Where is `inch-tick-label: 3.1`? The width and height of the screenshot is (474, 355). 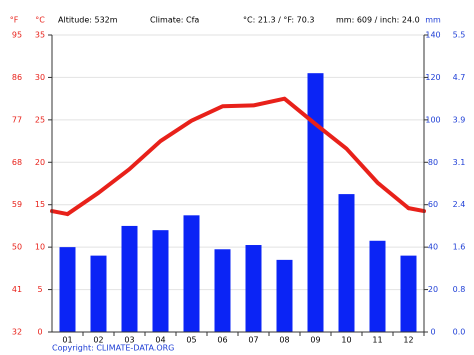 inch-tick-label: 3.1 is located at coordinates (459, 162).